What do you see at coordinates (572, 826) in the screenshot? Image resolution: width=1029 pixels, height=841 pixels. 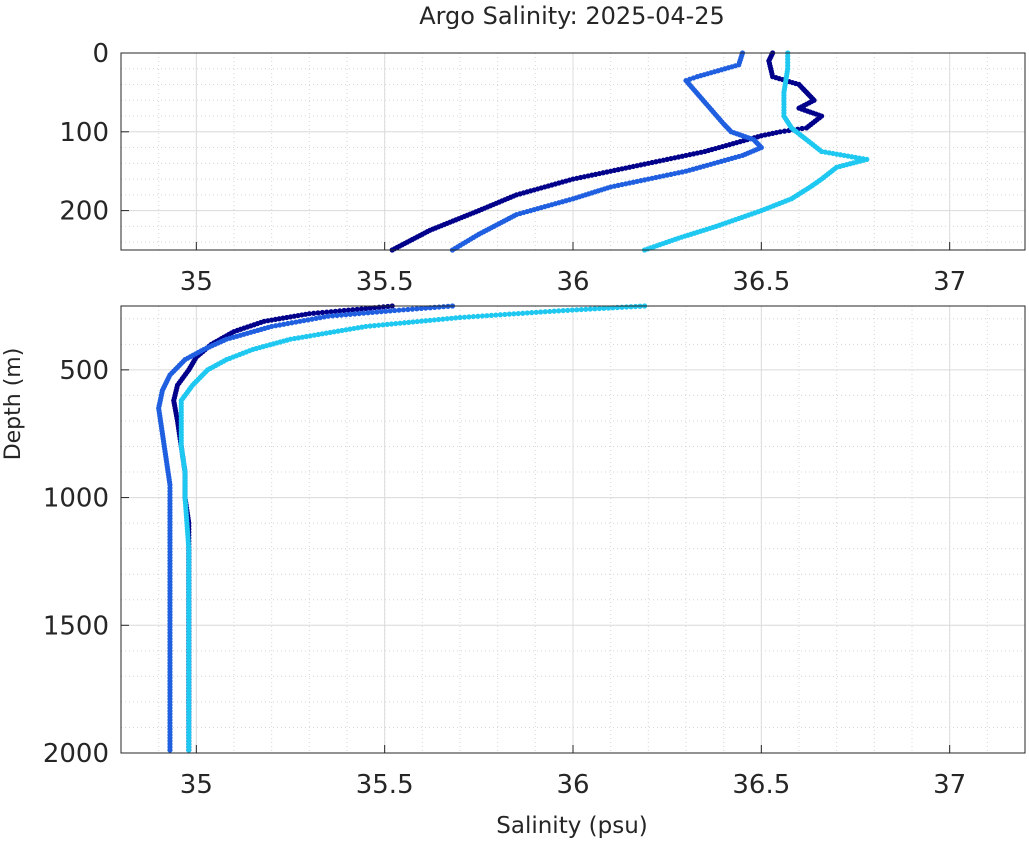 I see `x-axis-label: Salinity (psu)` at bounding box center [572, 826].